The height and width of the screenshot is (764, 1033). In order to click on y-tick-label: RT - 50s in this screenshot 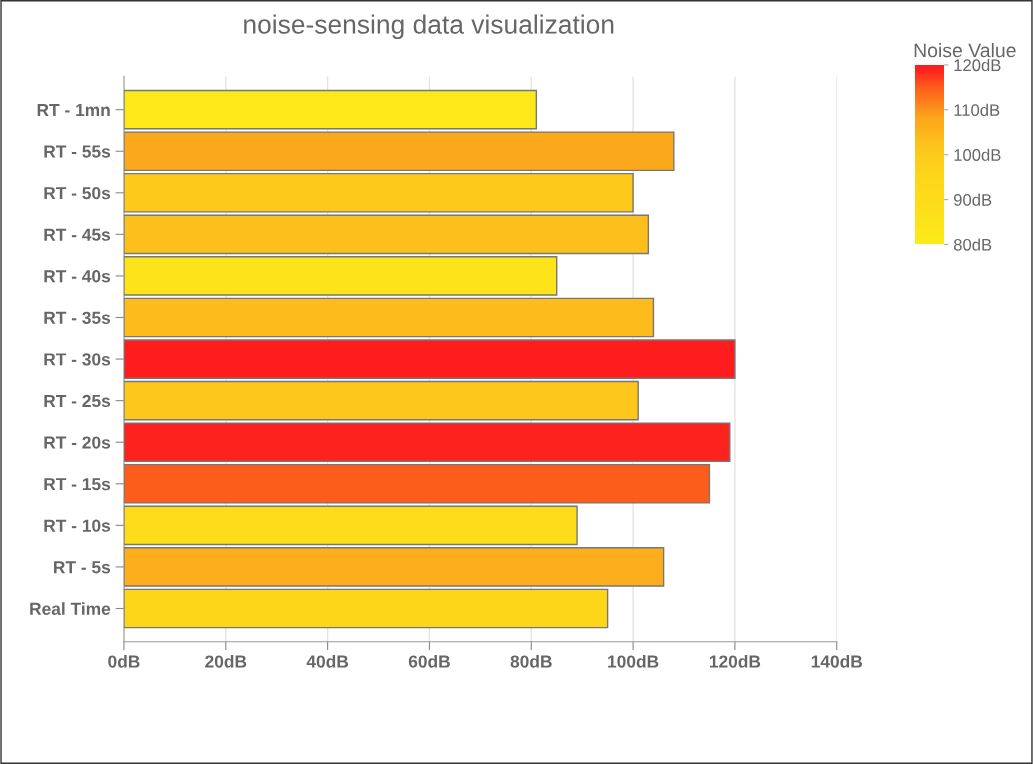, I will do `click(77, 193)`.